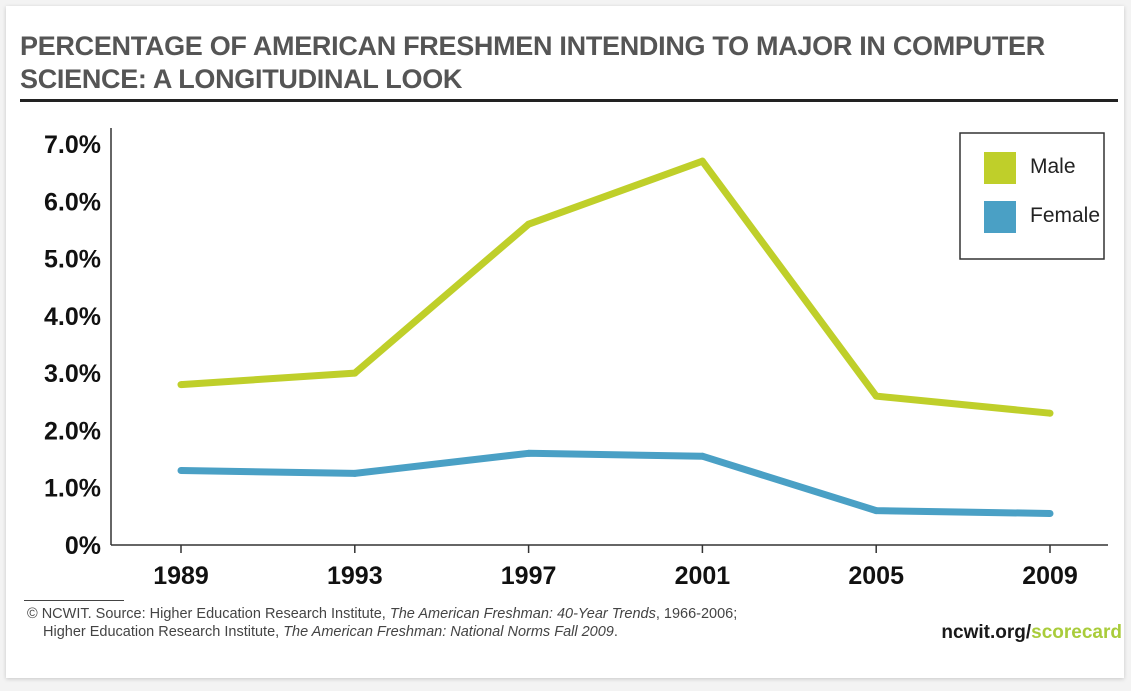  I want to click on legend-label-female: Female, so click(1065, 215).